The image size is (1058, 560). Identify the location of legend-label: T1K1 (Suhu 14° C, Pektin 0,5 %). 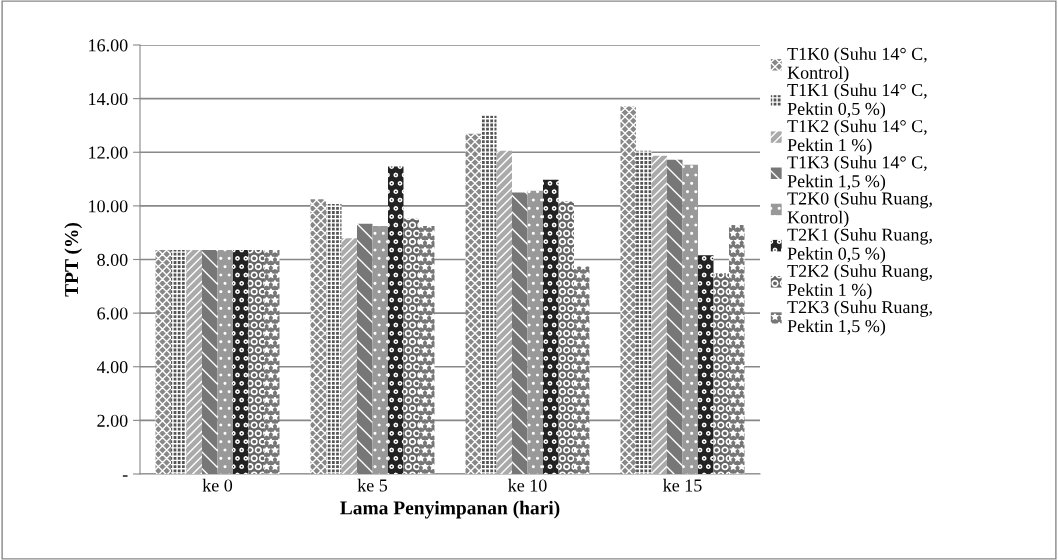
(857, 101).